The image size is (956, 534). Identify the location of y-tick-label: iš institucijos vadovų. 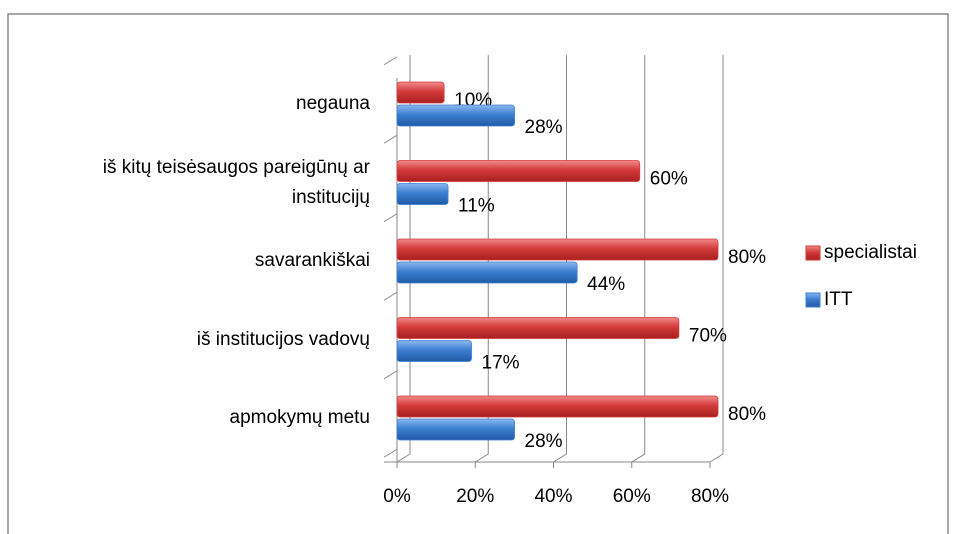
(283, 339).